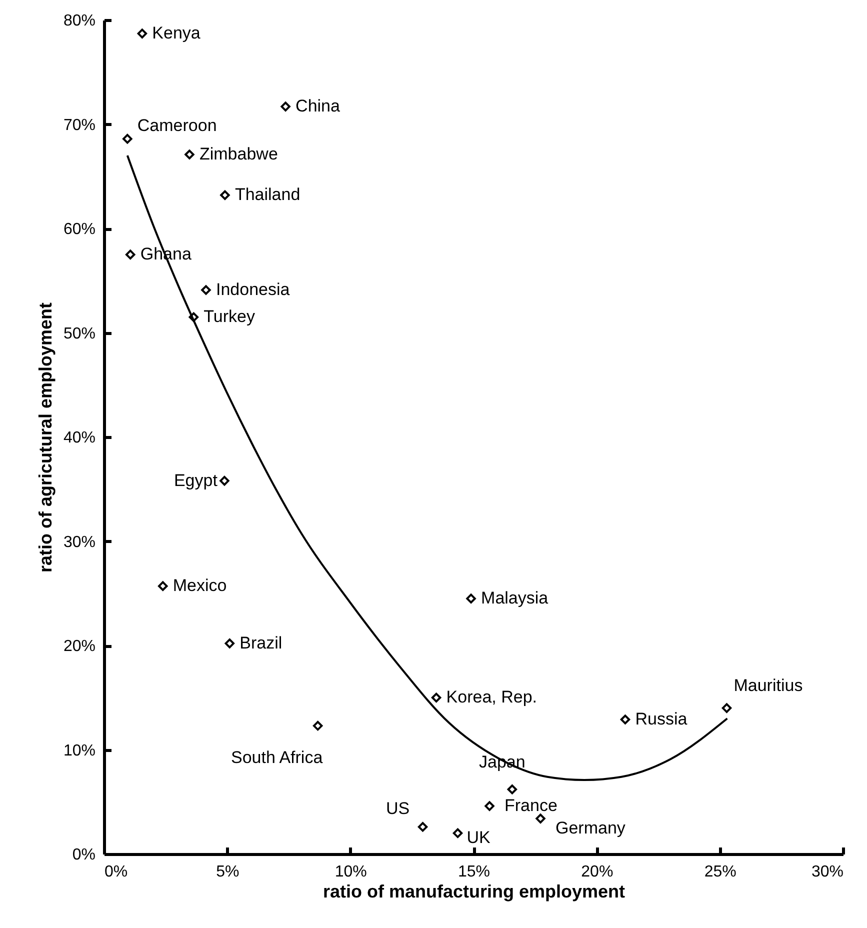  What do you see at coordinates (230, 316) in the screenshot?
I see `series-label: Turkey` at bounding box center [230, 316].